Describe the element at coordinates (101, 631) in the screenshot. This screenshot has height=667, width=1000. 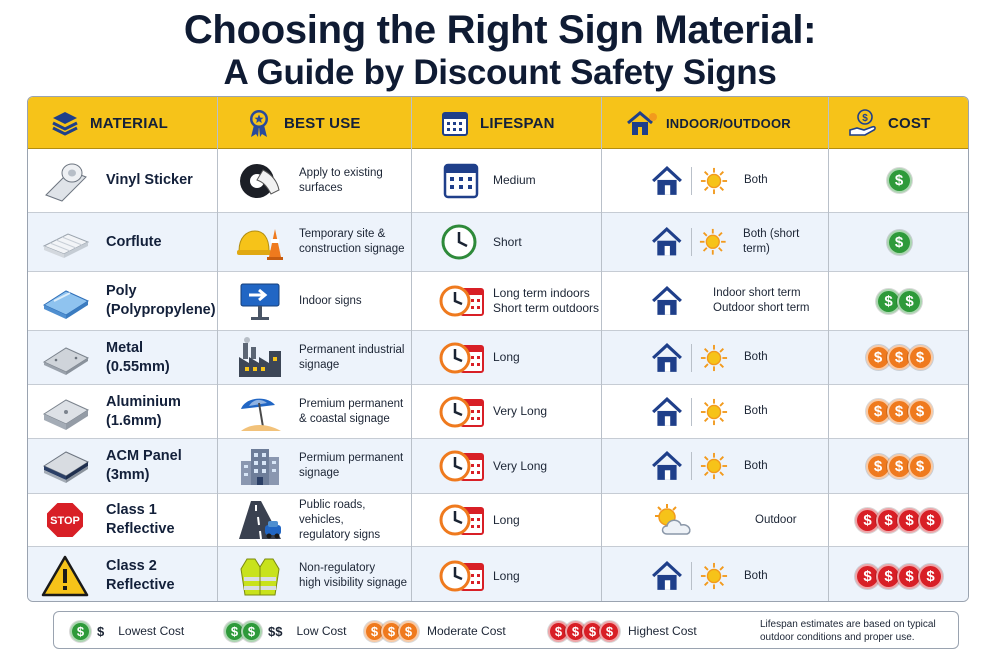
I see `legend-symbol: $` at that location.